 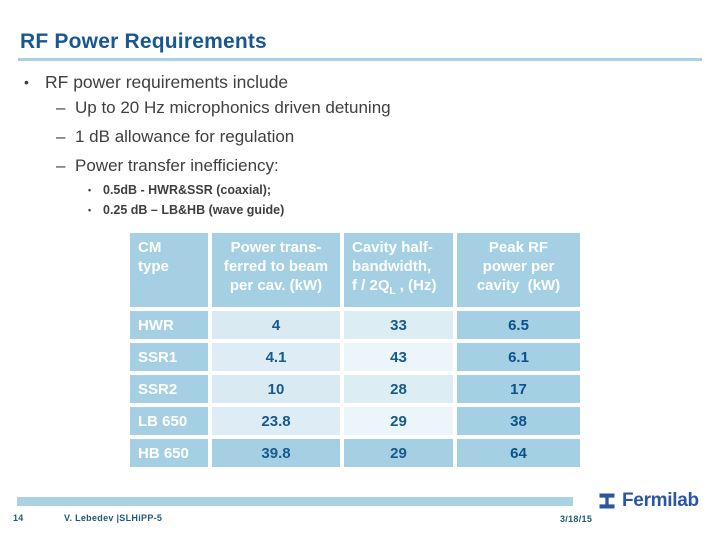 What do you see at coordinates (143, 41) in the screenshot?
I see `page-title: RF Power Requirements` at bounding box center [143, 41].